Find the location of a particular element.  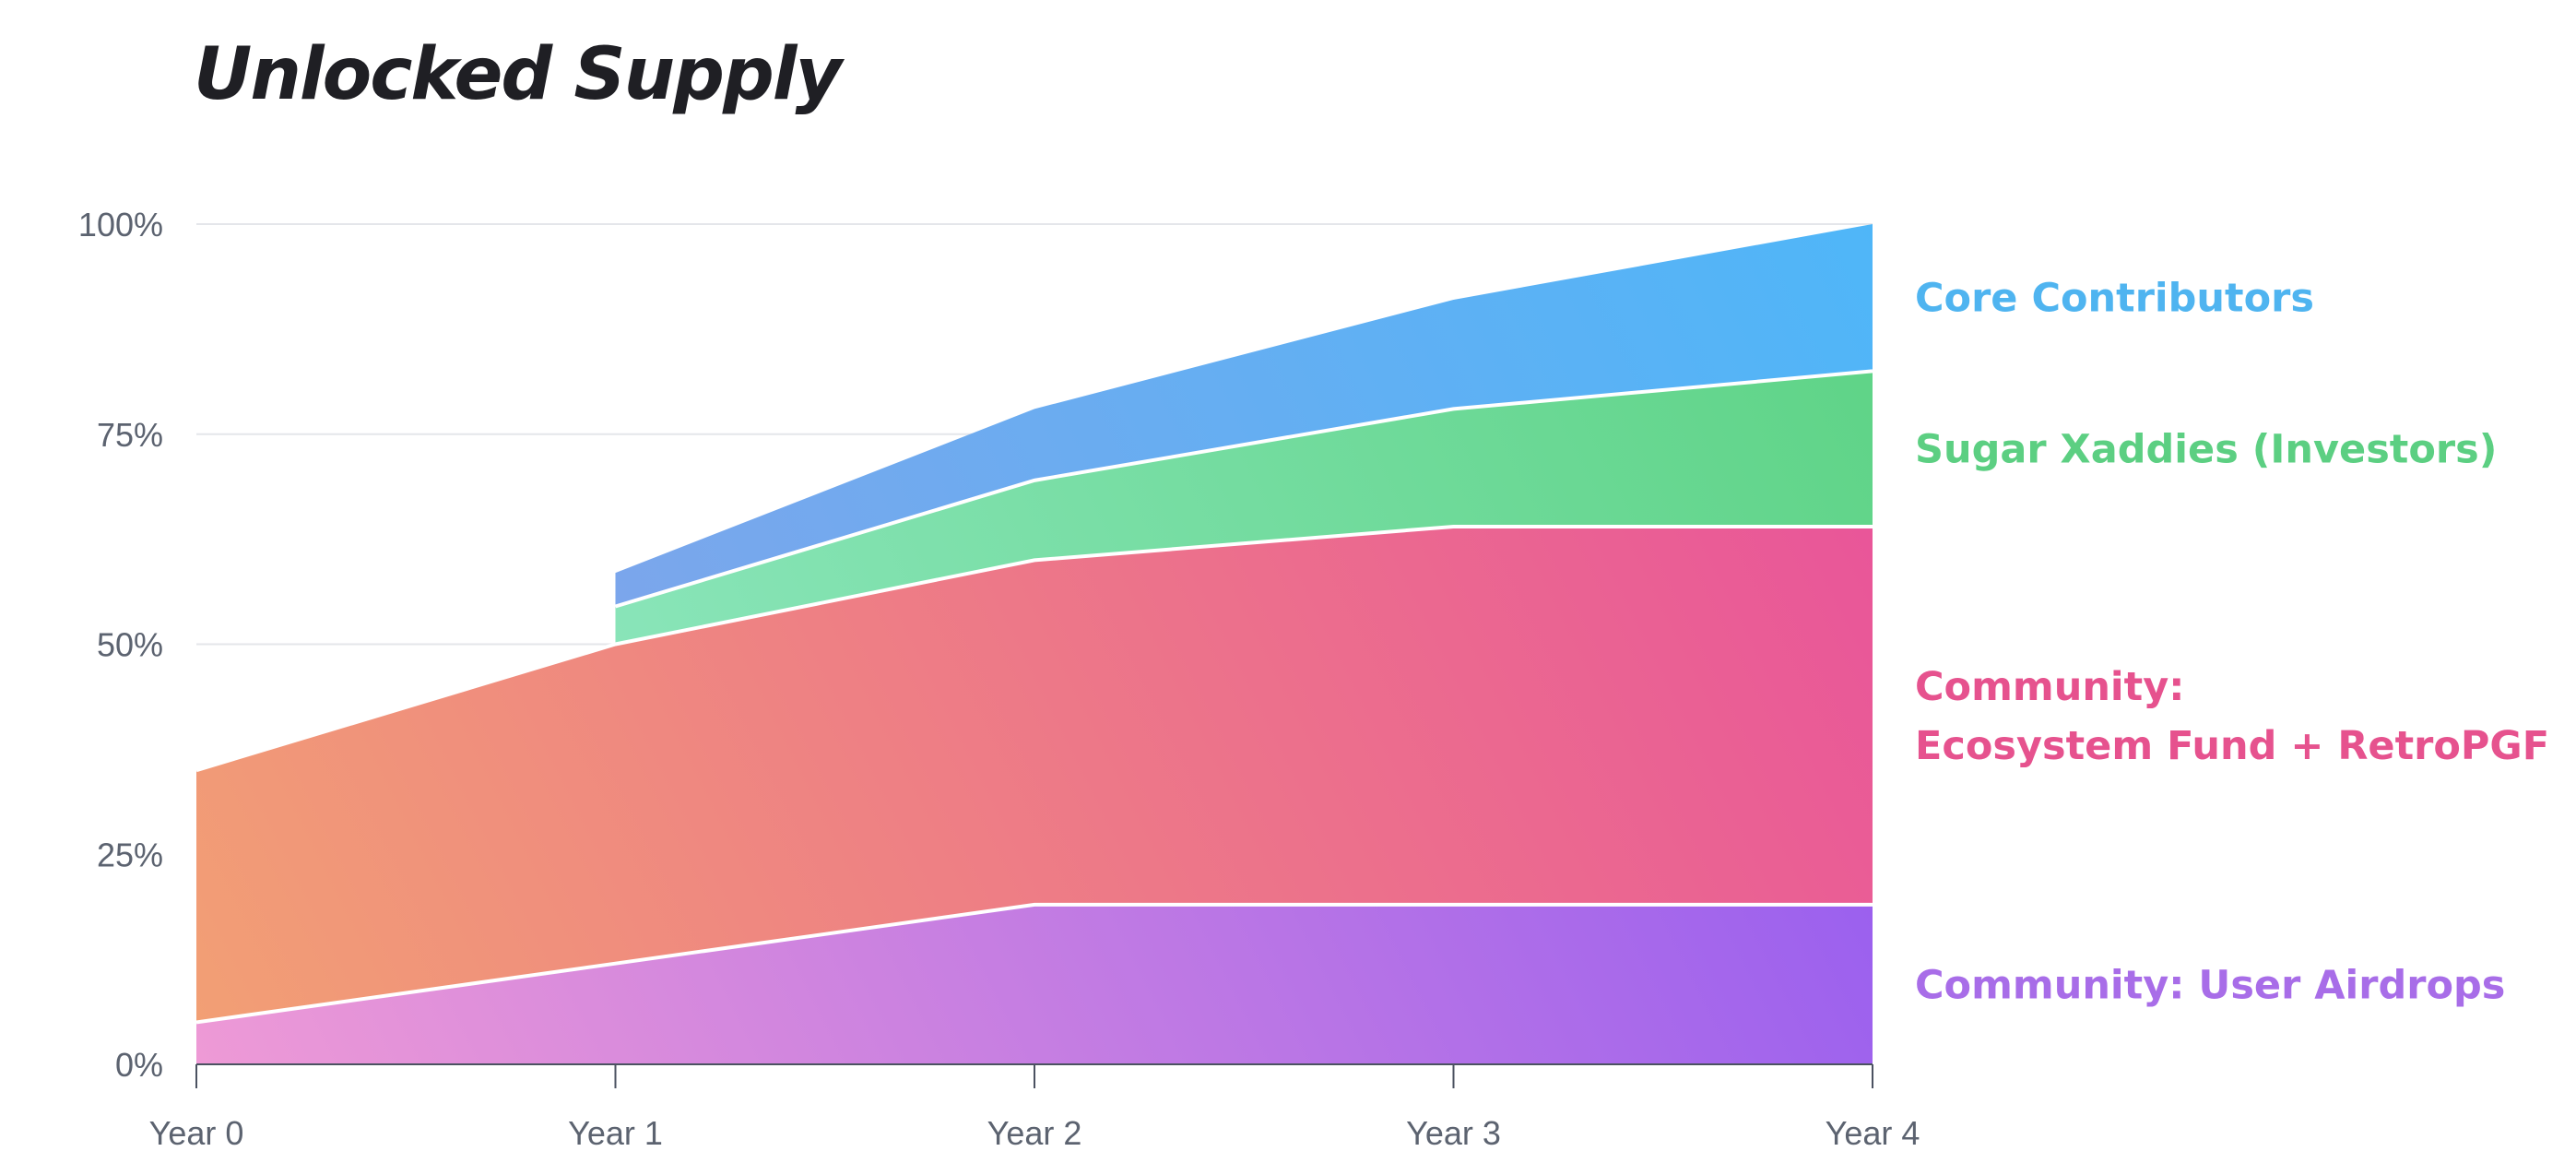

y-tick-label: 50% is located at coordinates (130, 645).